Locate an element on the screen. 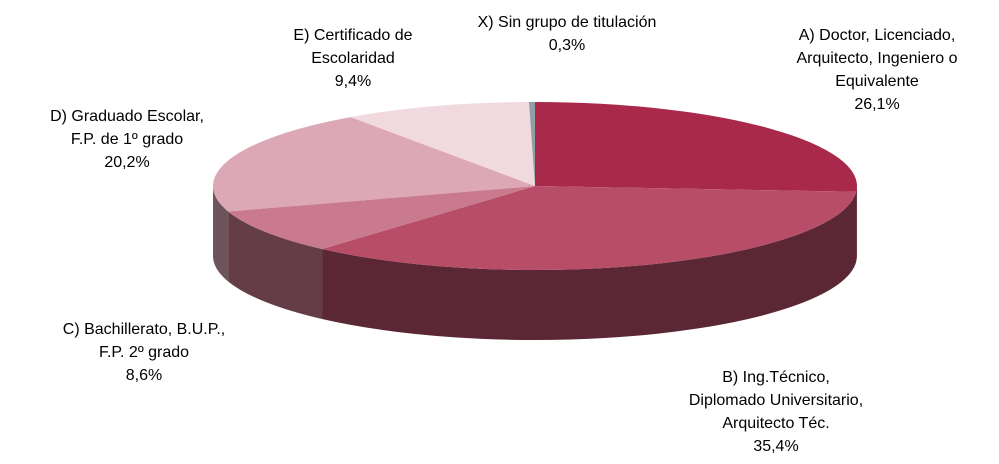 The image size is (999, 464). label-line: Diplomado Universitario, is located at coordinates (776, 400).